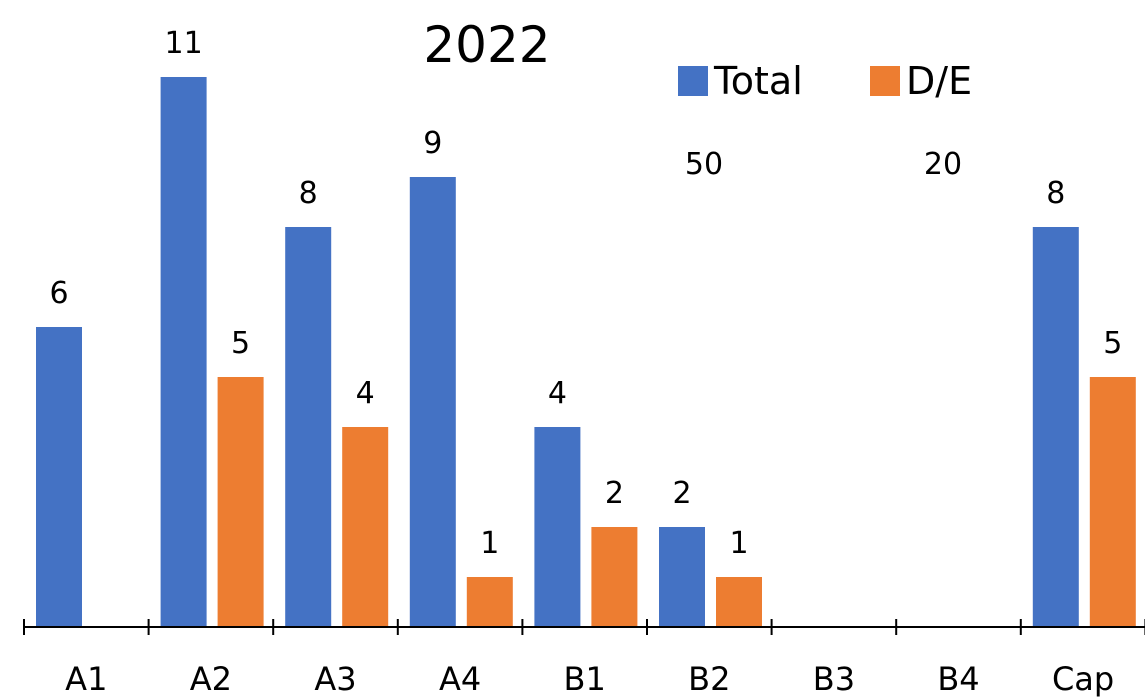  Describe the element at coordinates (365, 393) in the screenshot. I see `value-label-de-a3: 4` at that location.